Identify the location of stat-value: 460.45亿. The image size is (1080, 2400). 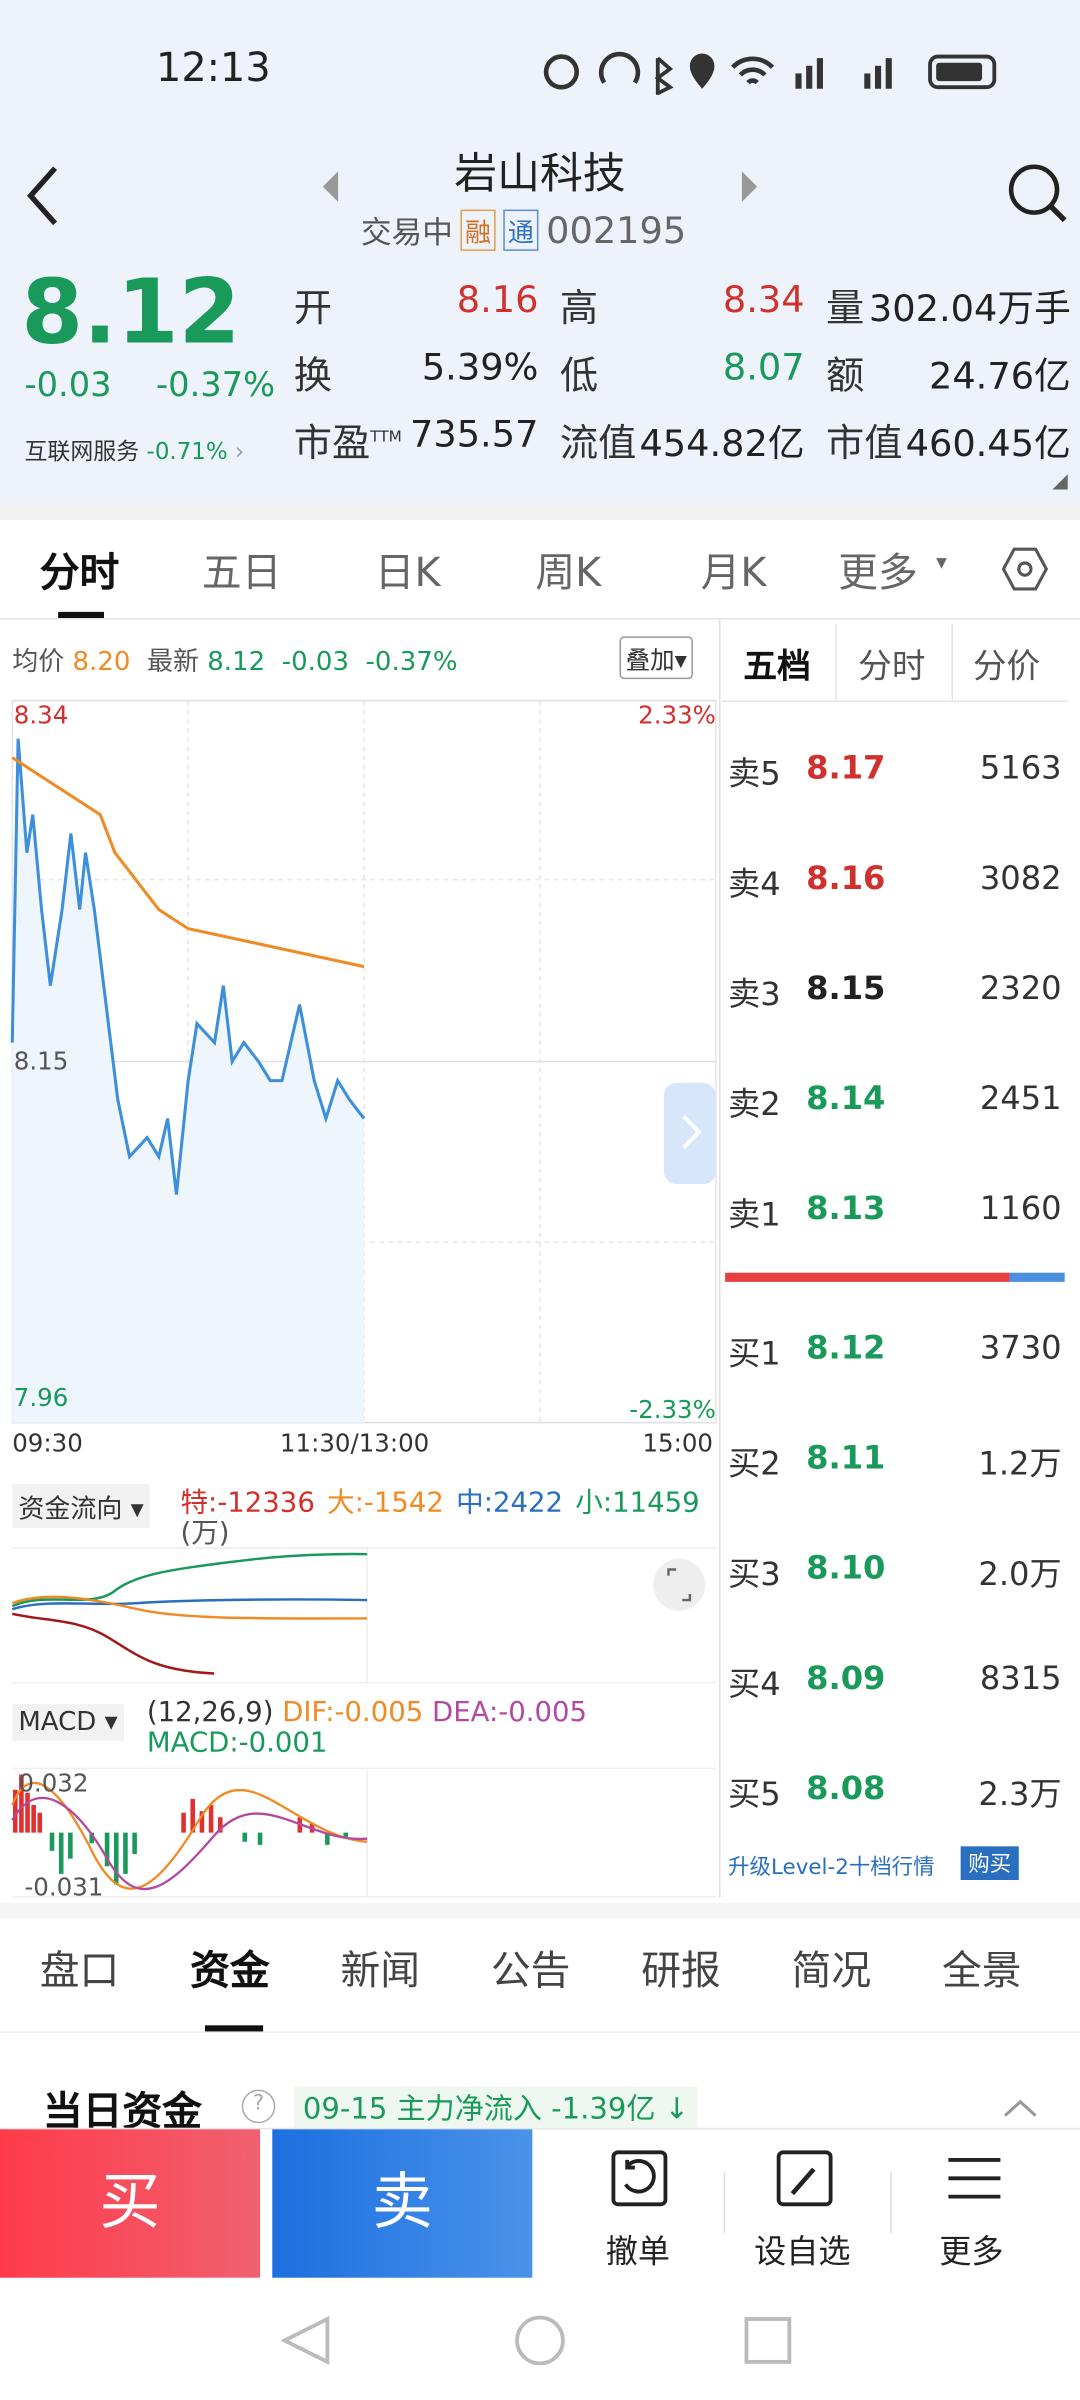
(988, 444).